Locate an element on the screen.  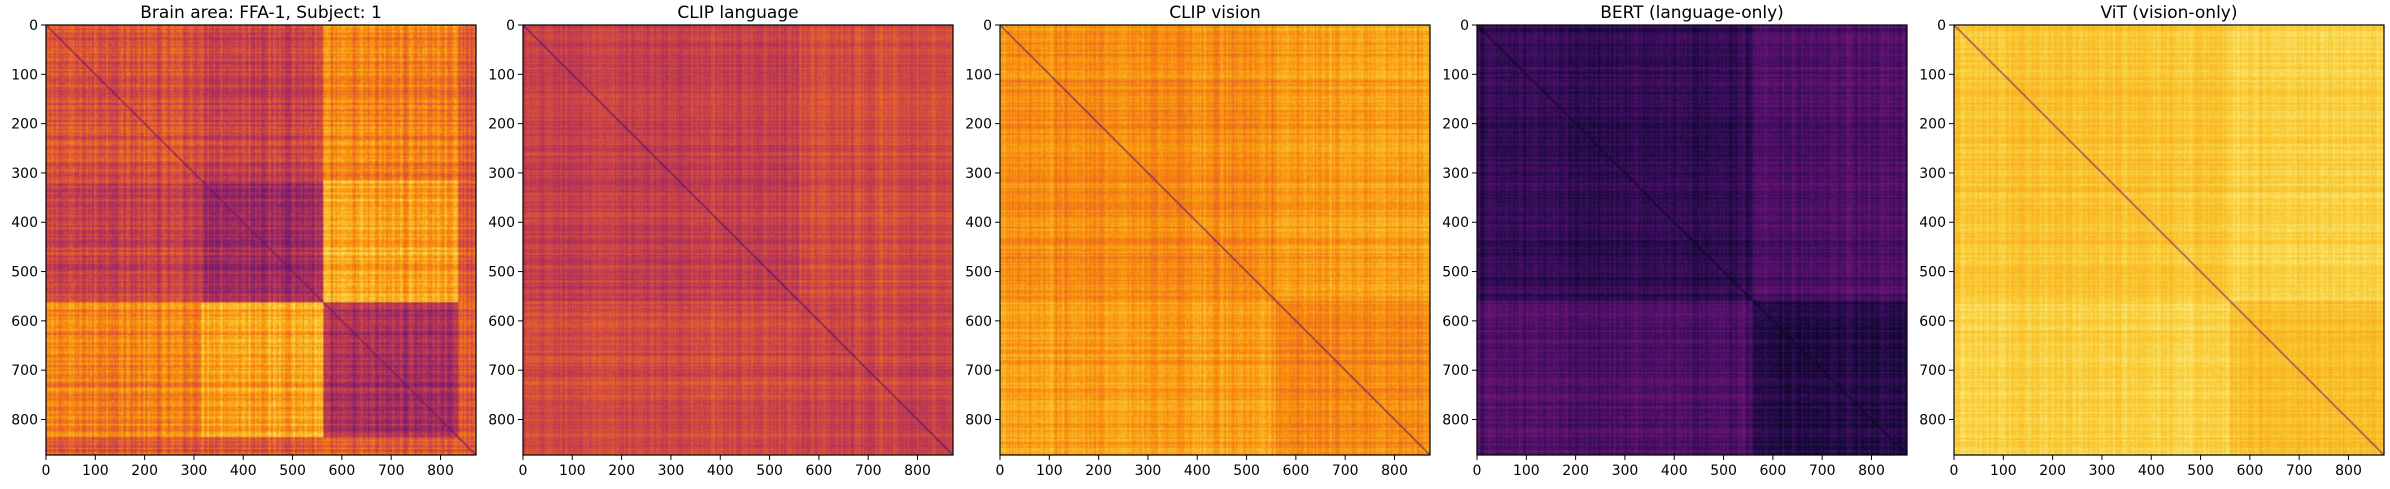
panel-title: BERT (language-only) is located at coordinates (1692, 13).